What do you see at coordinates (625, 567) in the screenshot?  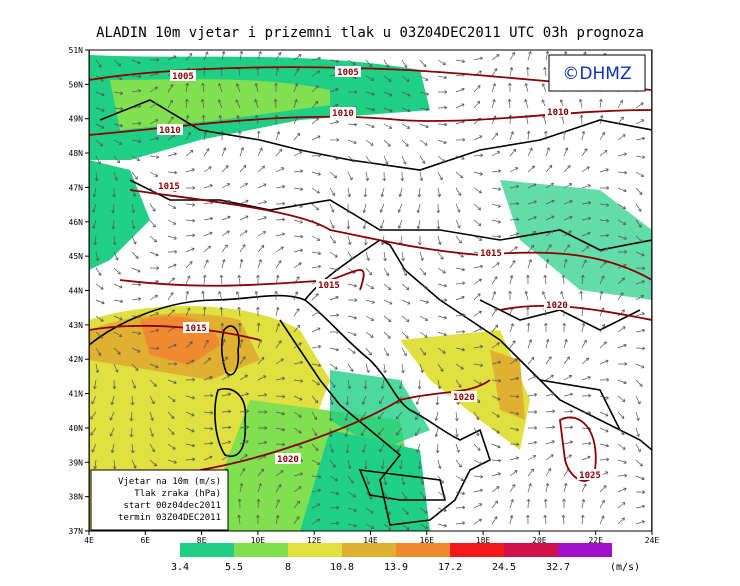 I see `colorbar-unit: (m/s)` at bounding box center [625, 567].